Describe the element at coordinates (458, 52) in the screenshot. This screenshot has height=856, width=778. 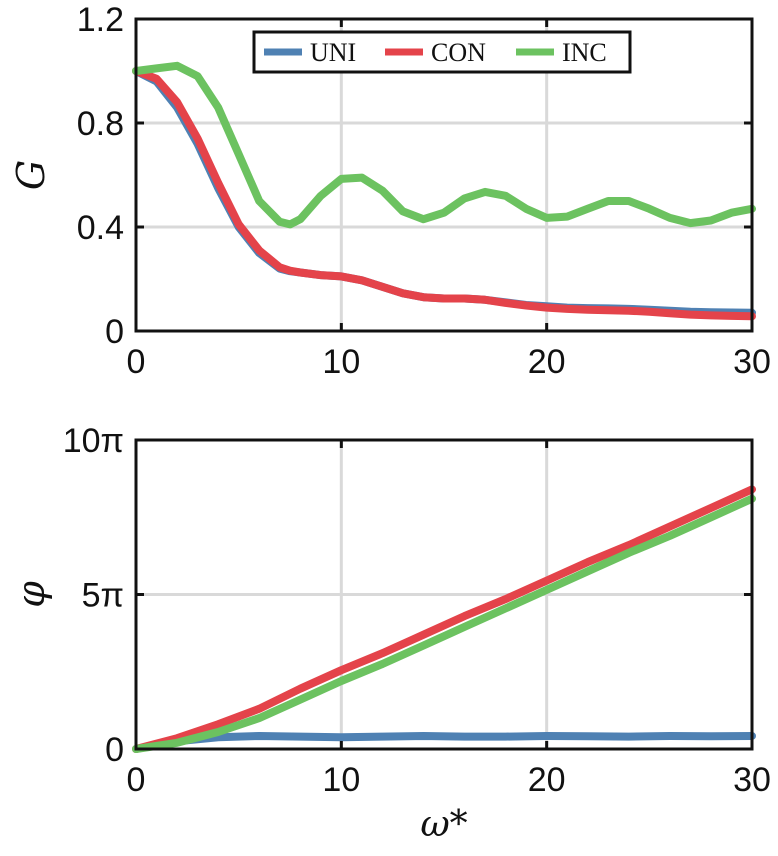
I see `legend-label-con: CON` at that location.